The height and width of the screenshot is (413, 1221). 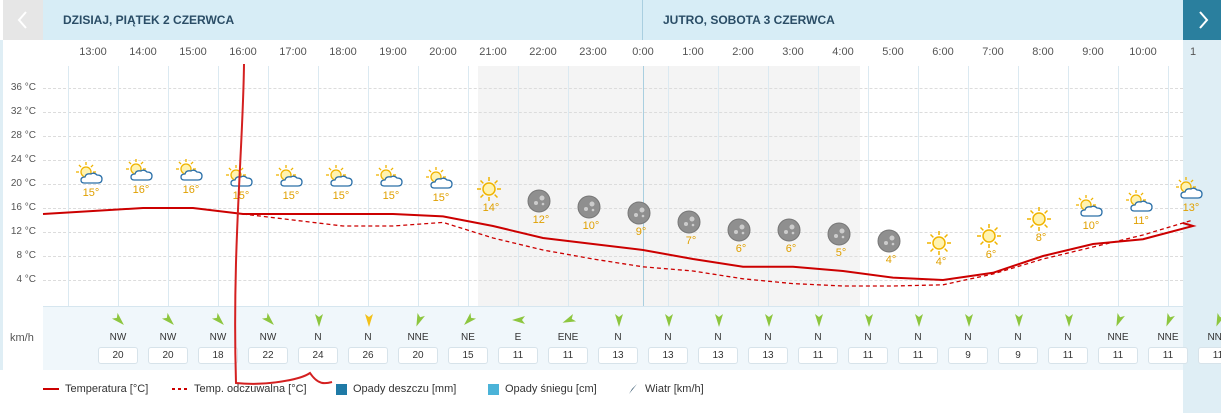 I want to click on day-header-today: DZISIAJ, PIĄTEK 2 CZERWCA, so click(x=343, y=20).